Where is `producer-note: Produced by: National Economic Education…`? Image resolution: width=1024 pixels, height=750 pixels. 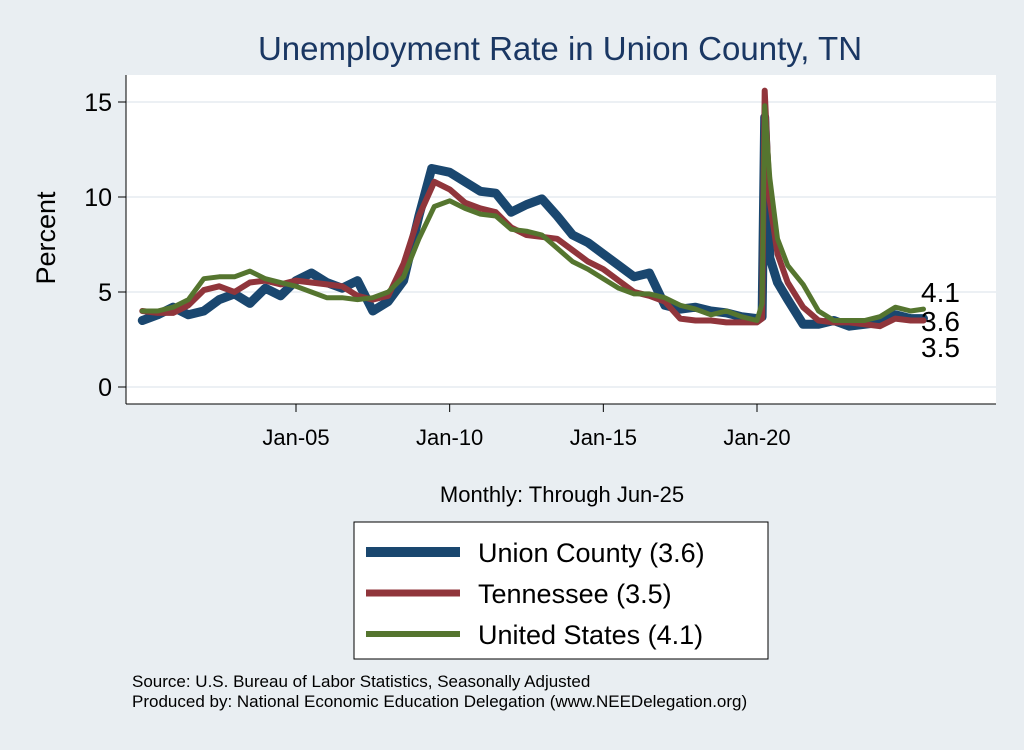
producer-note: Produced by: National Economic Education… is located at coordinates (440, 701).